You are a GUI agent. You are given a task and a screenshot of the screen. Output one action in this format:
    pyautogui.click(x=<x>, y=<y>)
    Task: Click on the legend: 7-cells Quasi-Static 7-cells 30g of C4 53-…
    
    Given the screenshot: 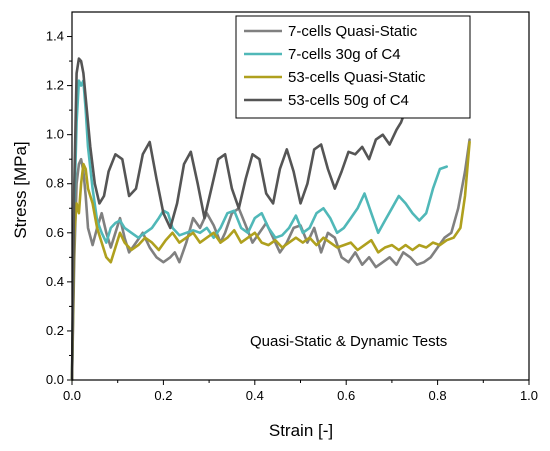 What is the action you would take?
    pyautogui.click(x=353, y=67)
    